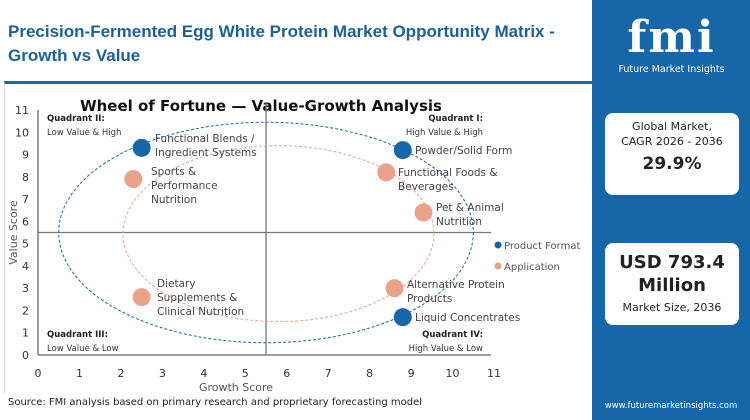 This screenshot has height=420, width=750. Describe the element at coordinates (426, 187) in the screenshot. I see `point-label: Beverages` at that location.